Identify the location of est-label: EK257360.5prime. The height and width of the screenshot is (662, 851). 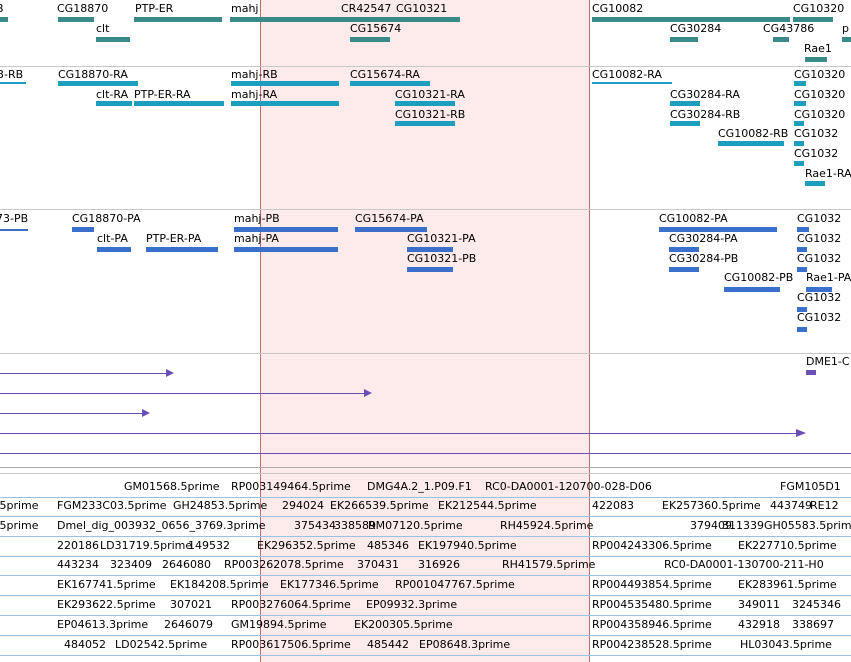
(711, 505).